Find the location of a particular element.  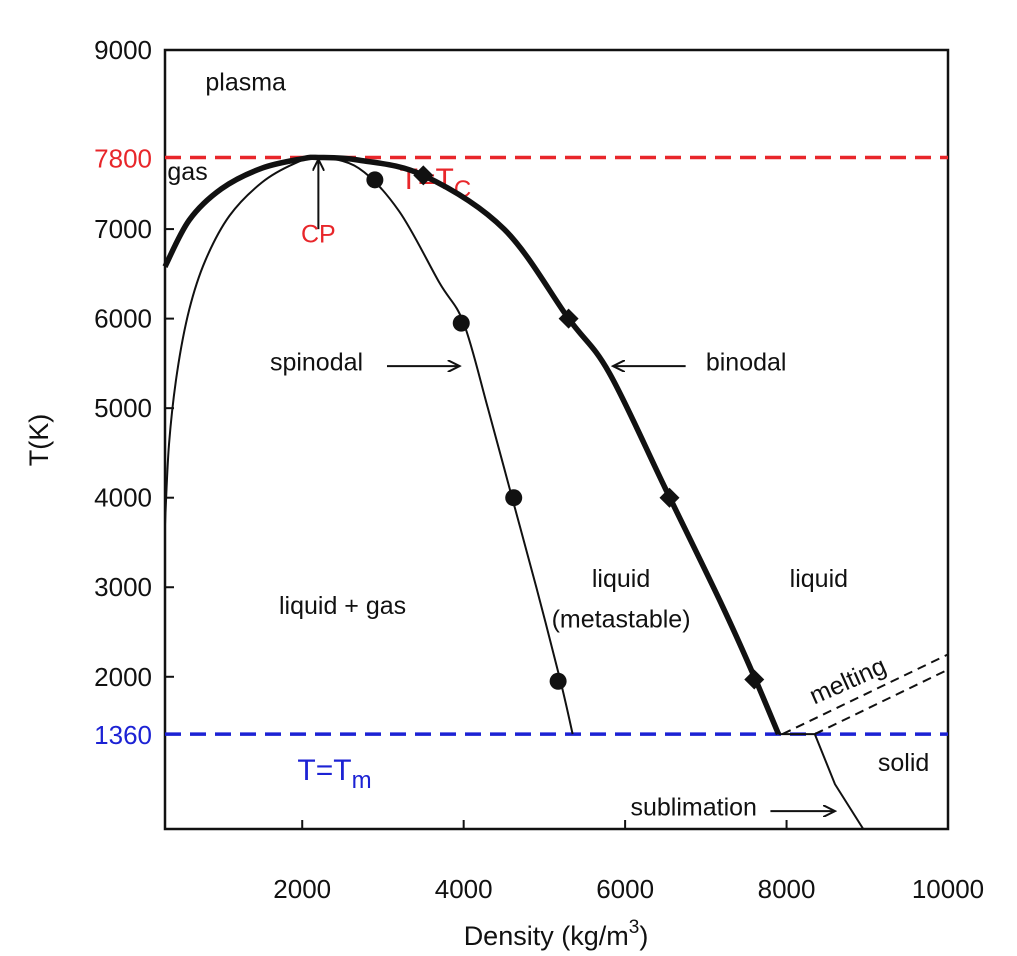

label-sublimation: sublimation is located at coordinates (694, 808).